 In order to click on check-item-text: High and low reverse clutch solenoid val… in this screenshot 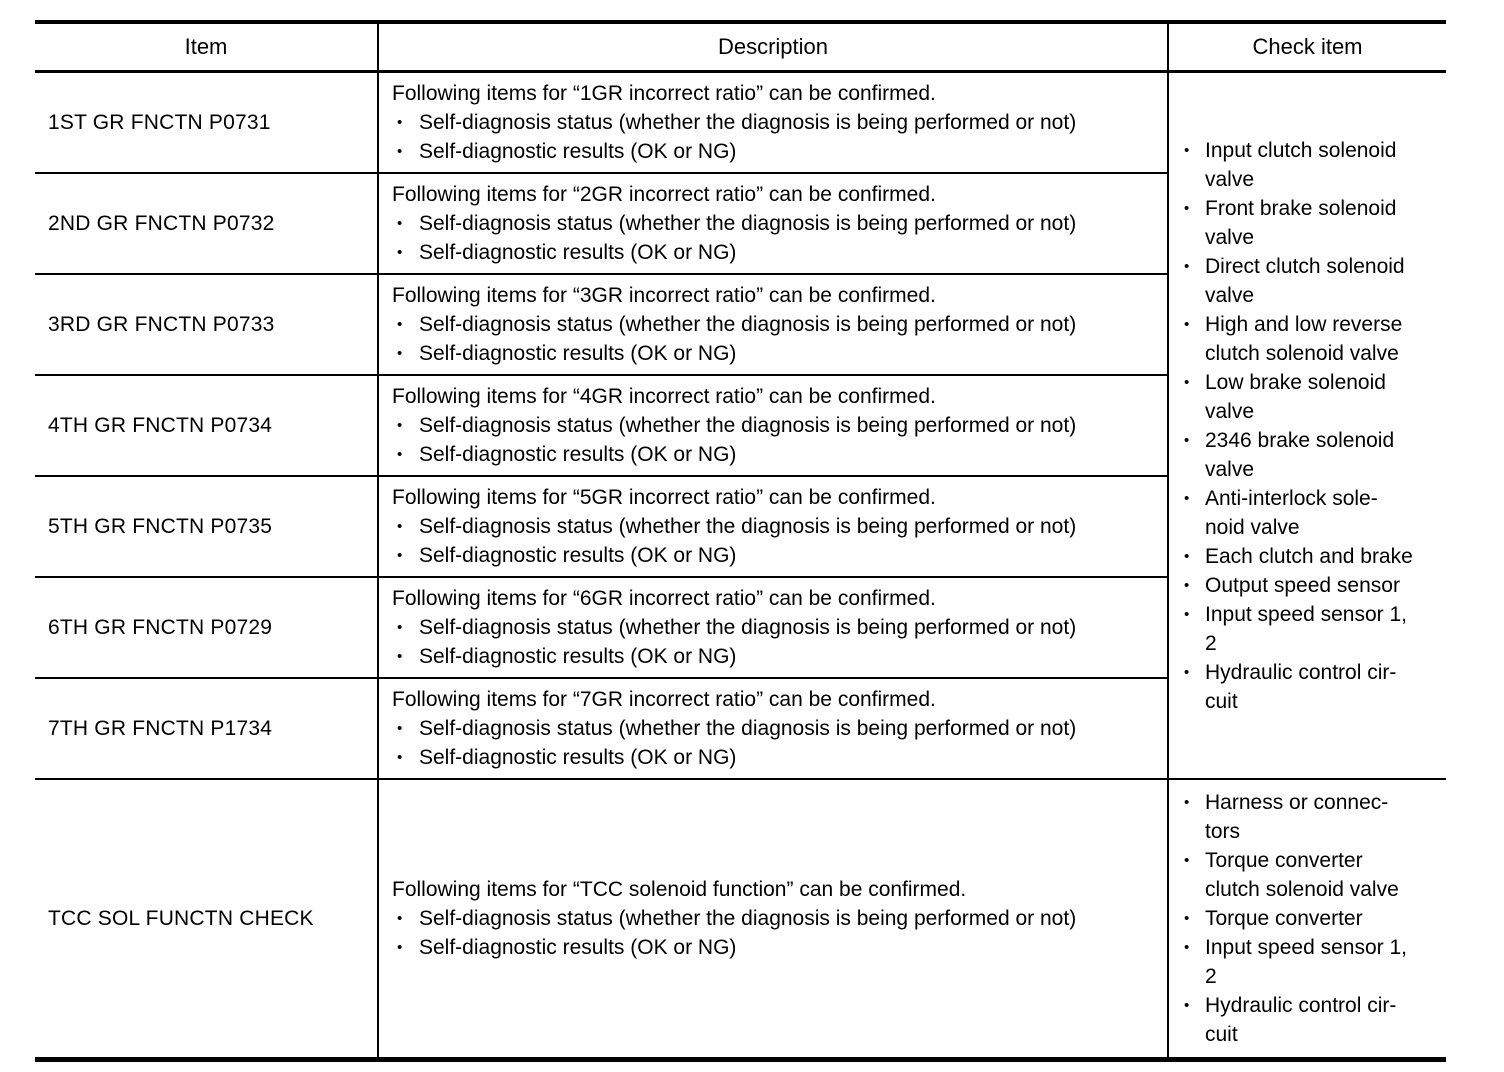, I will do `click(1304, 338)`.